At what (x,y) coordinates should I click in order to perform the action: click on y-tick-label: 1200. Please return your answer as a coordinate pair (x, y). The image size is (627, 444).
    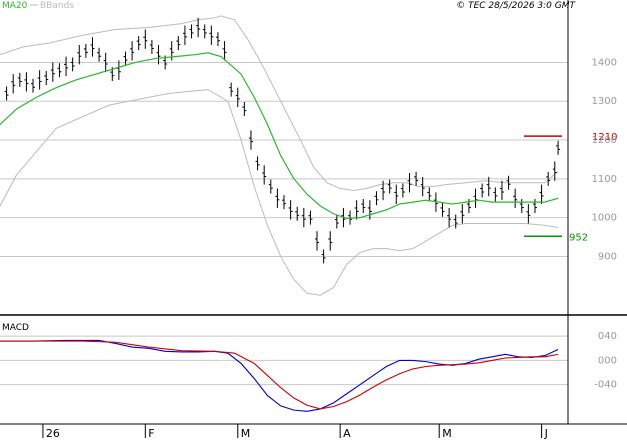
    Looking at the image, I should click on (604, 140).